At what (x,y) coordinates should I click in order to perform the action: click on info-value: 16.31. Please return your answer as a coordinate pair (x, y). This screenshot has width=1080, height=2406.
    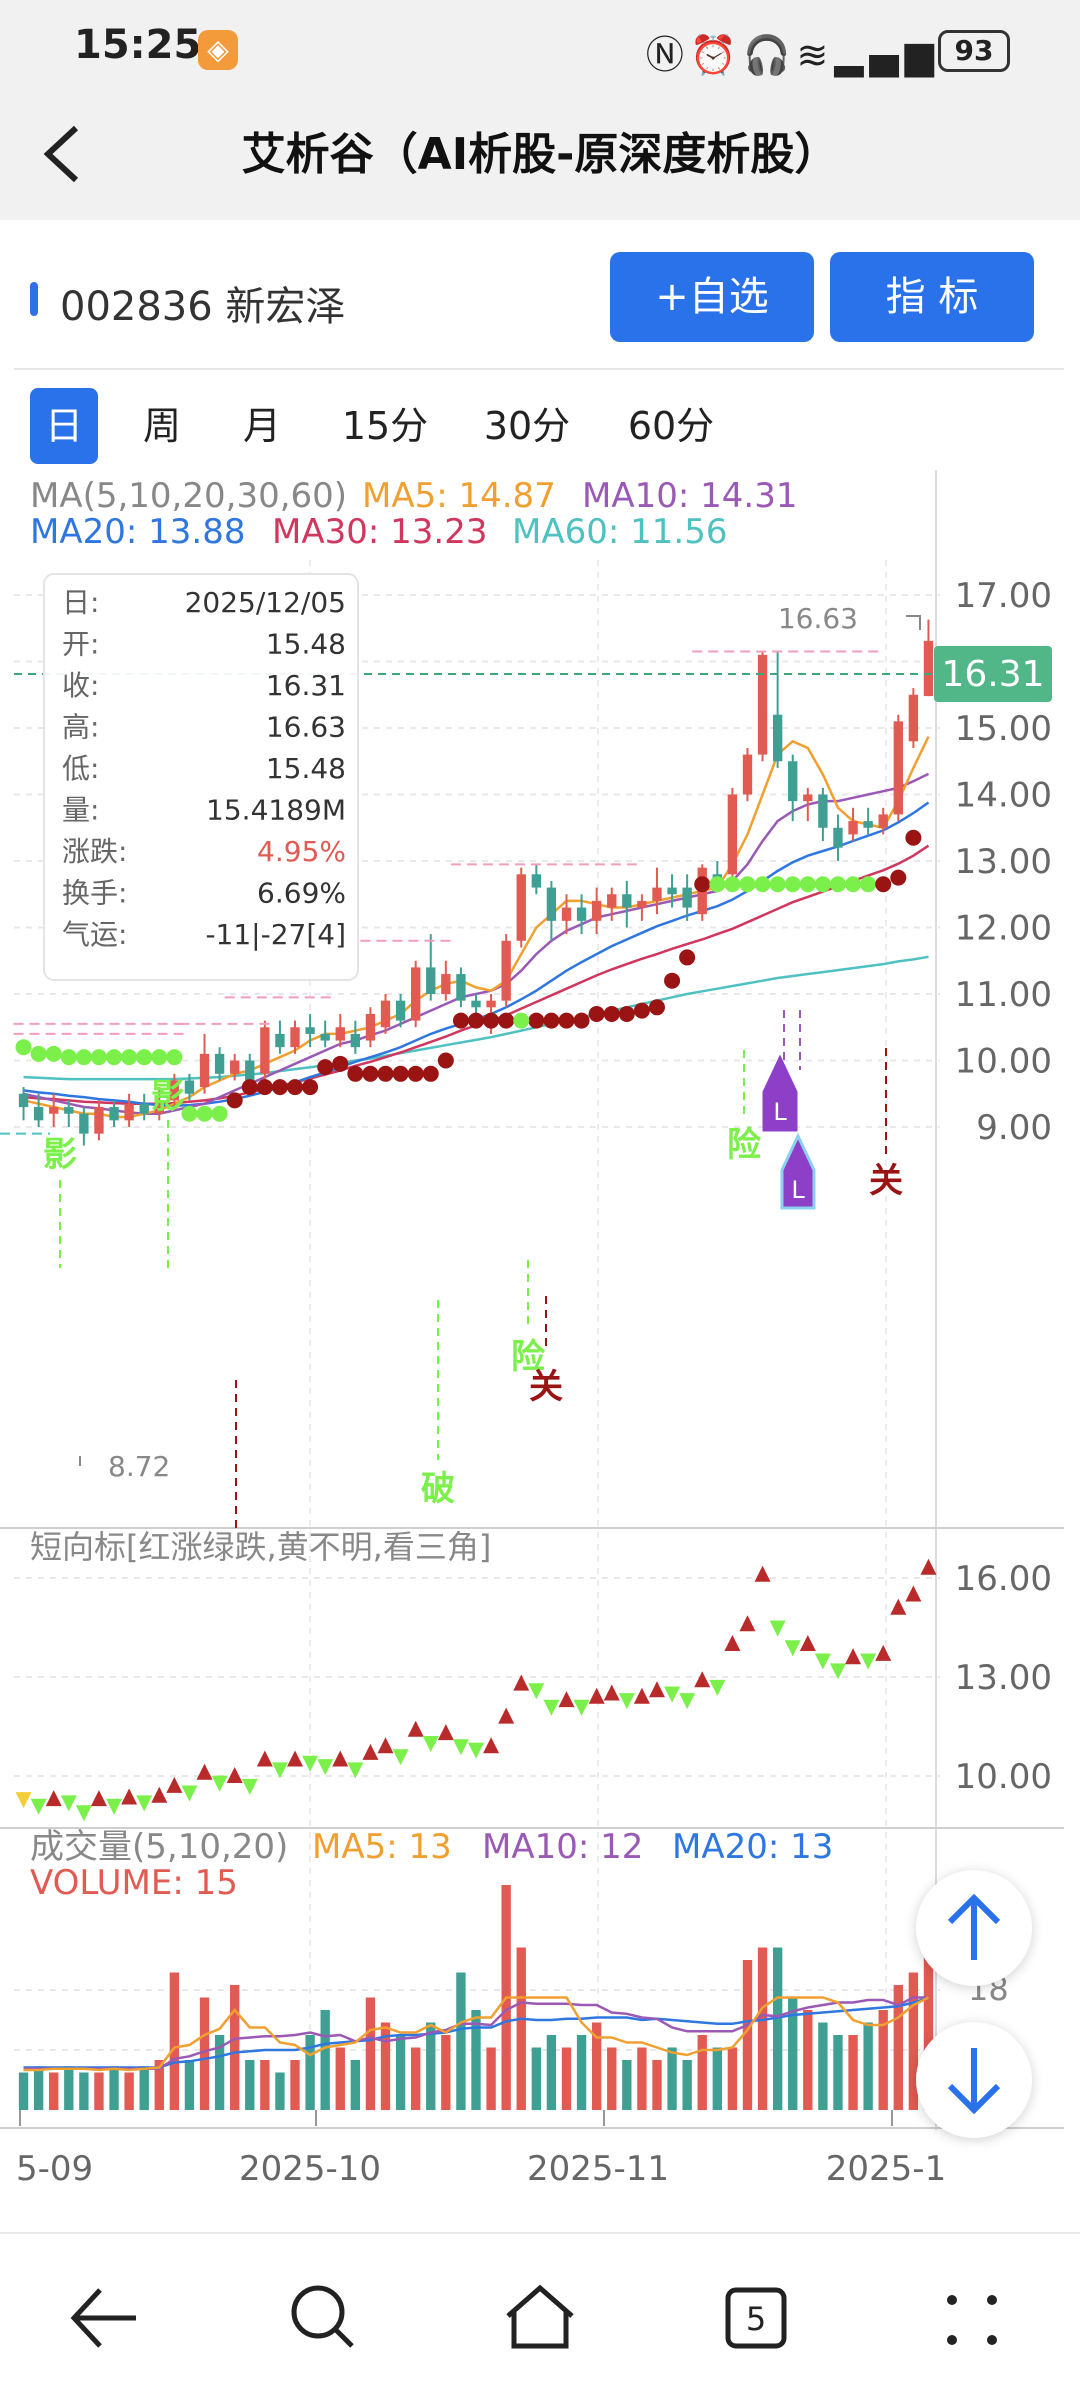
    Looking at the image, I should click on (306, 685).